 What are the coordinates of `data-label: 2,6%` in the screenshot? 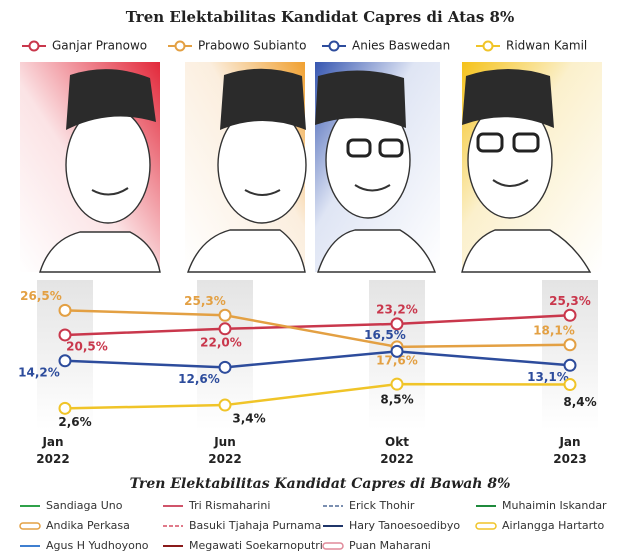 It's located at (74, 422).